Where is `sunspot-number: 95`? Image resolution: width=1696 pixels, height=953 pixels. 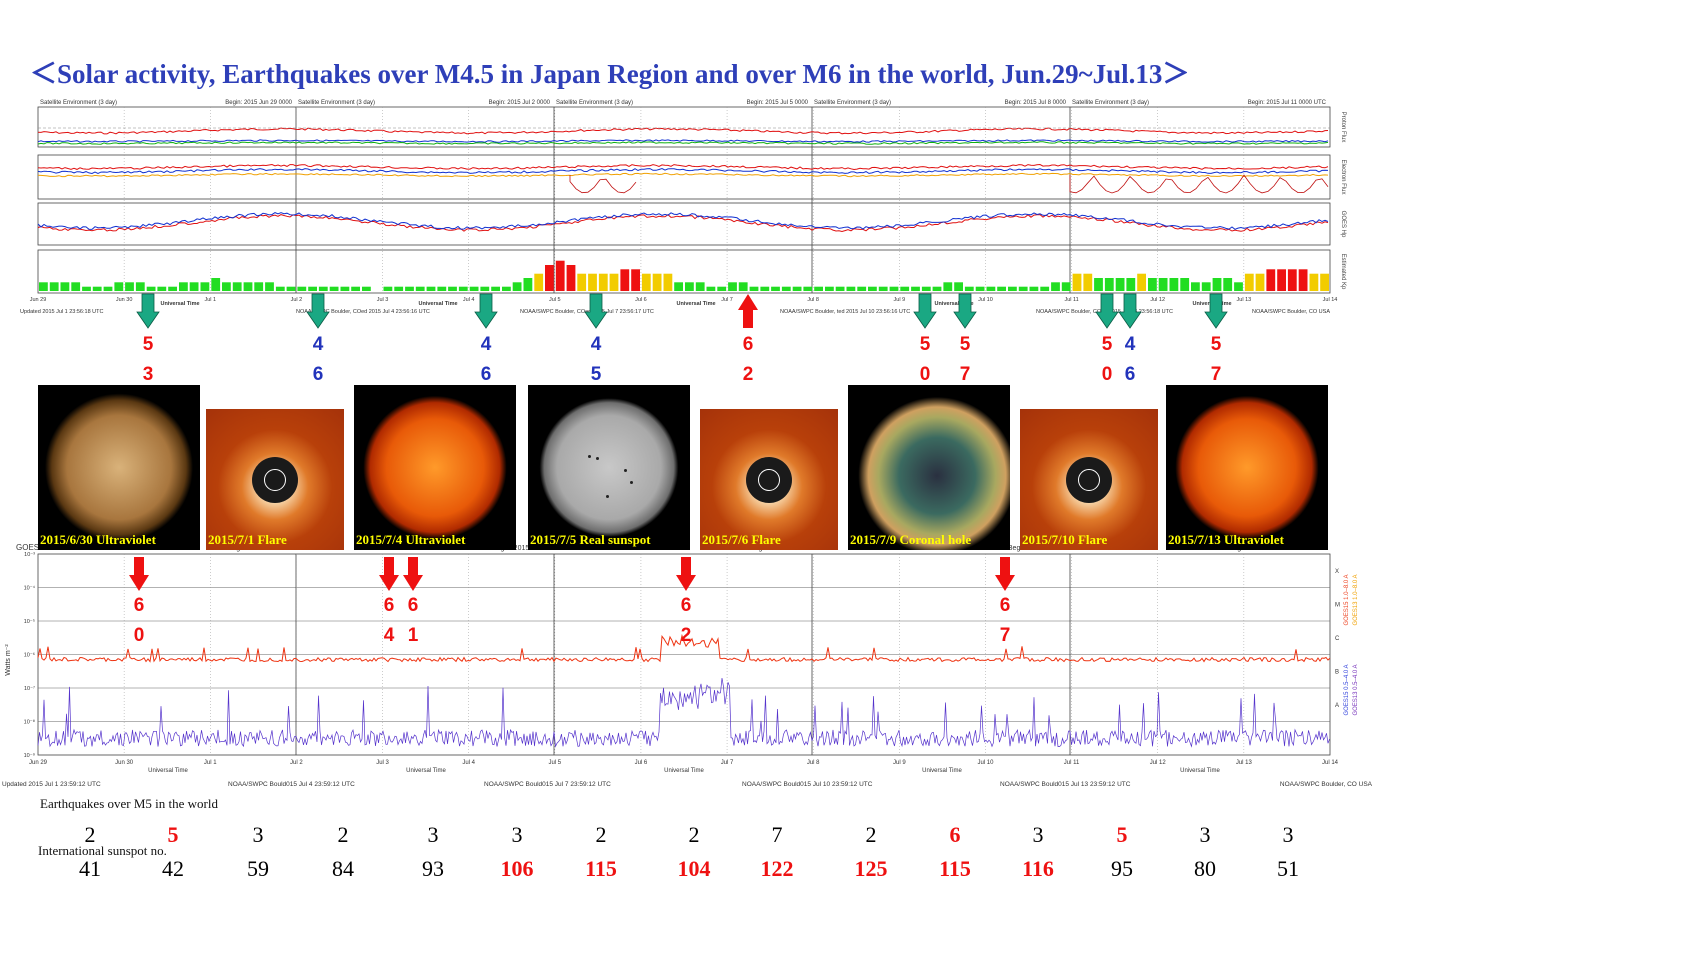 sunspot-number: 95 is located at coordinates (1122, 868).